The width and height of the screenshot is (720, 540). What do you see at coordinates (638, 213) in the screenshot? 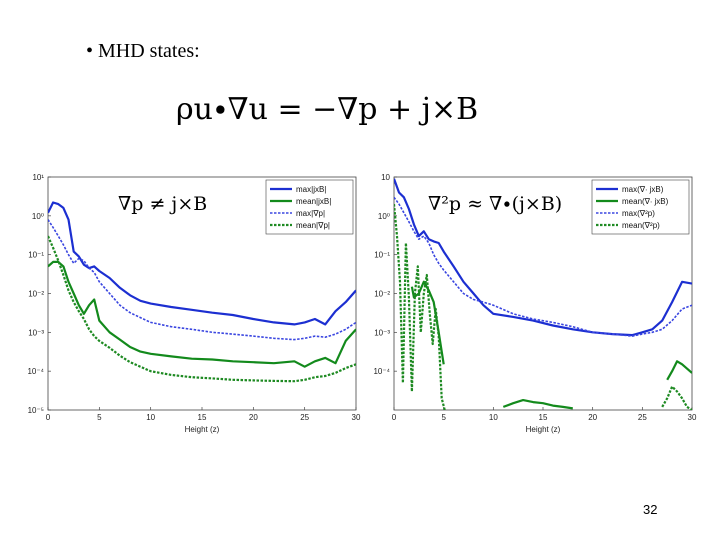
I see `legend-entry-label: max(∇²p)` at bounding box center [638, 213].